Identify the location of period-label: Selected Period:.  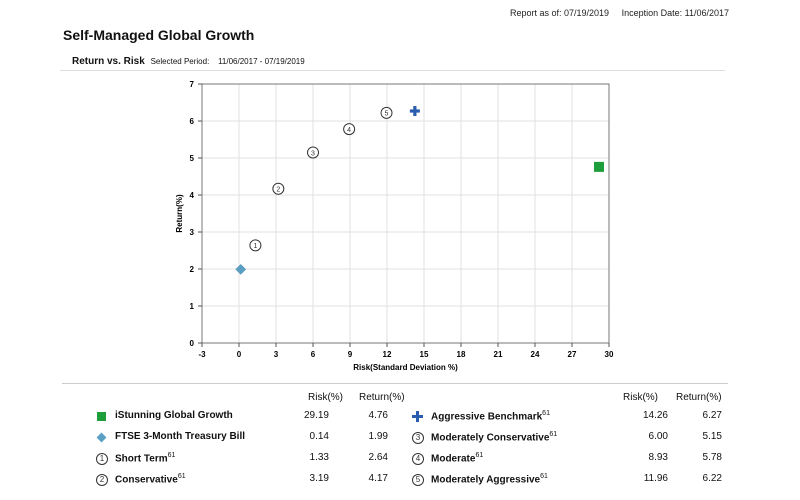
(180, 61).